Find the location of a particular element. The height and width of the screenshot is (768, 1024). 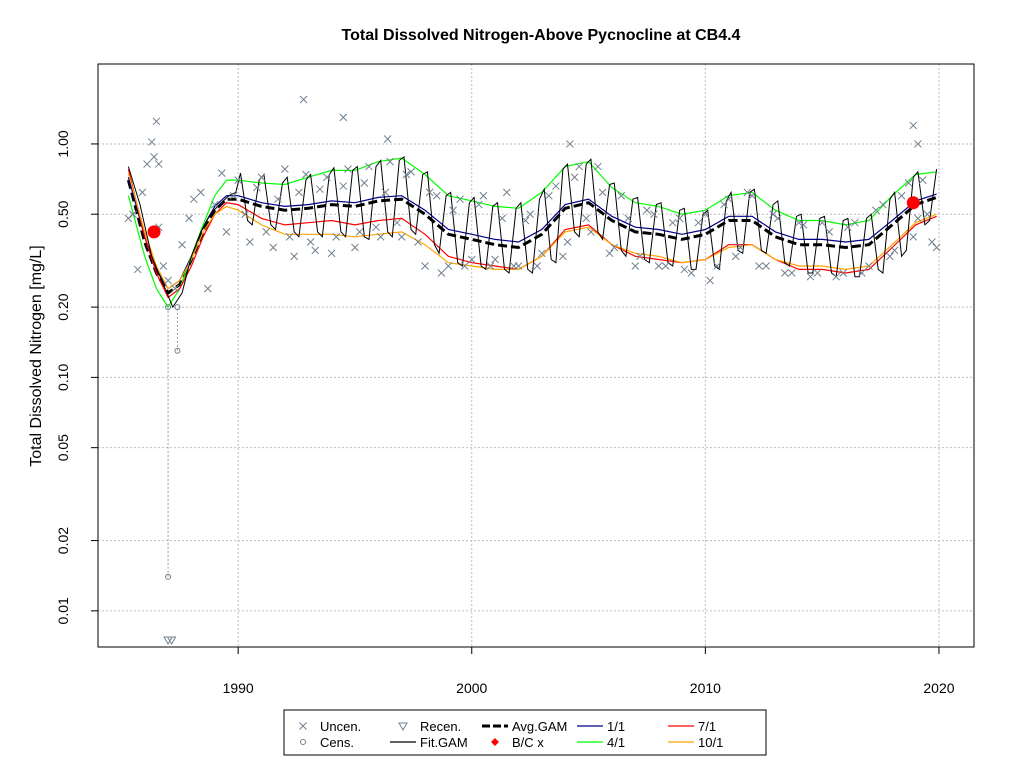

y-tick-label: 0.01 is located at coordinates (63, 610).